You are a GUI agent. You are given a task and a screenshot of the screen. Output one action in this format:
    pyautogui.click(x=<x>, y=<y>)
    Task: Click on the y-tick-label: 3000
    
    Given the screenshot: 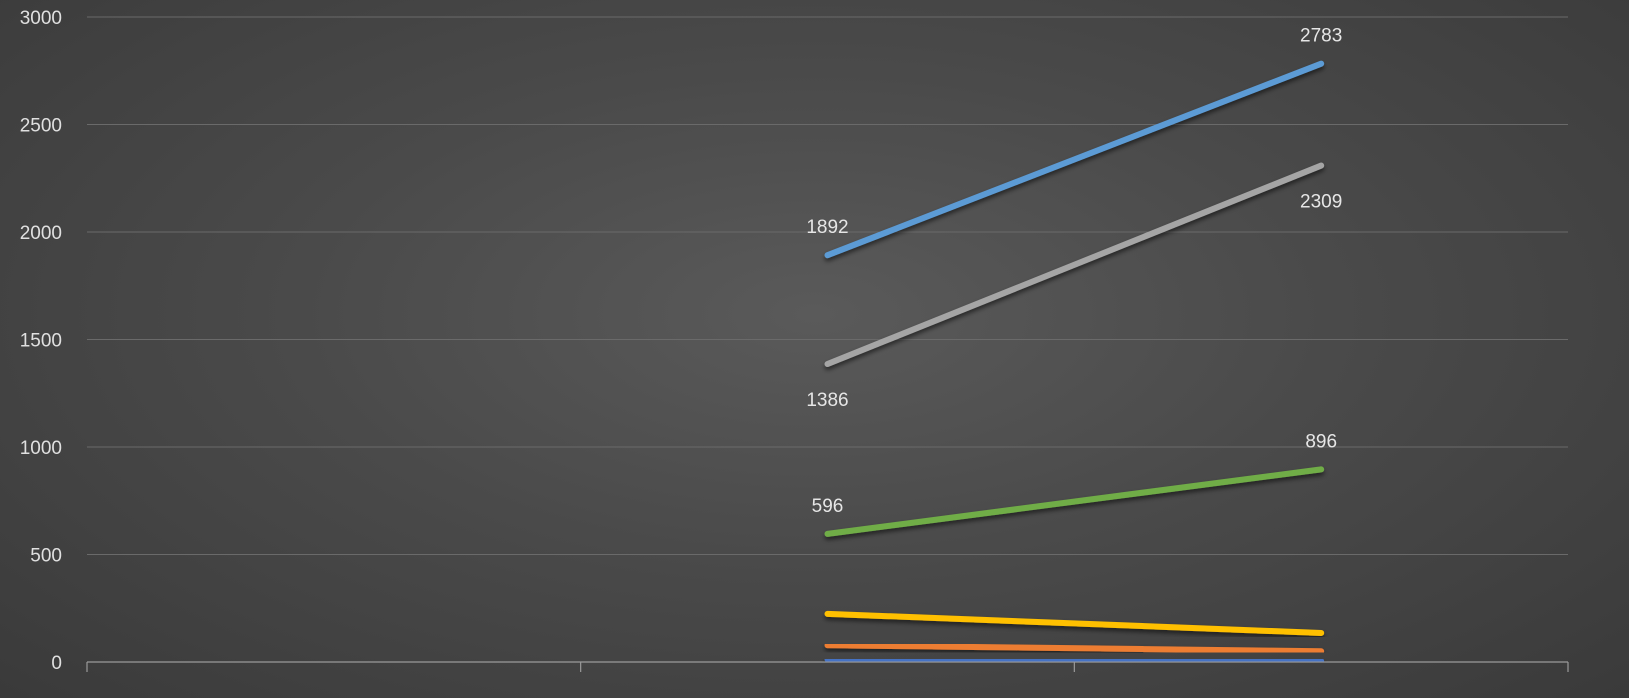 What is the action you would take?
    pyautogui.click(x=41, y=18)
    